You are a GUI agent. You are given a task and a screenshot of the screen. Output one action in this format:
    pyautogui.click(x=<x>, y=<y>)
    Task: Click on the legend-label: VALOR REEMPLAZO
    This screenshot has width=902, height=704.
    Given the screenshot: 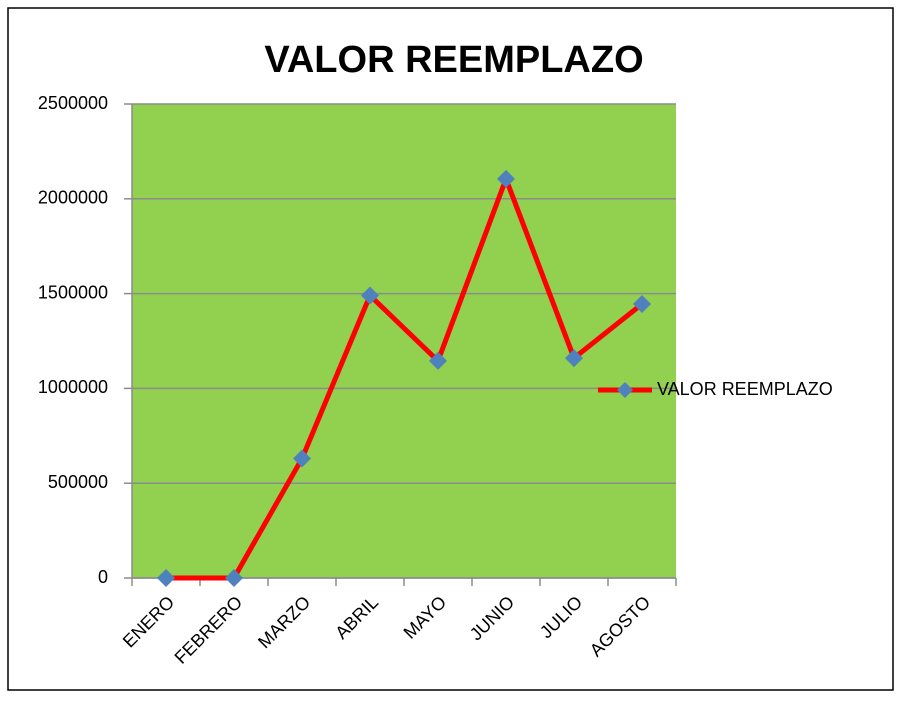 What is the action you would take?
    pyautogui.click(x=745, y=389)
    